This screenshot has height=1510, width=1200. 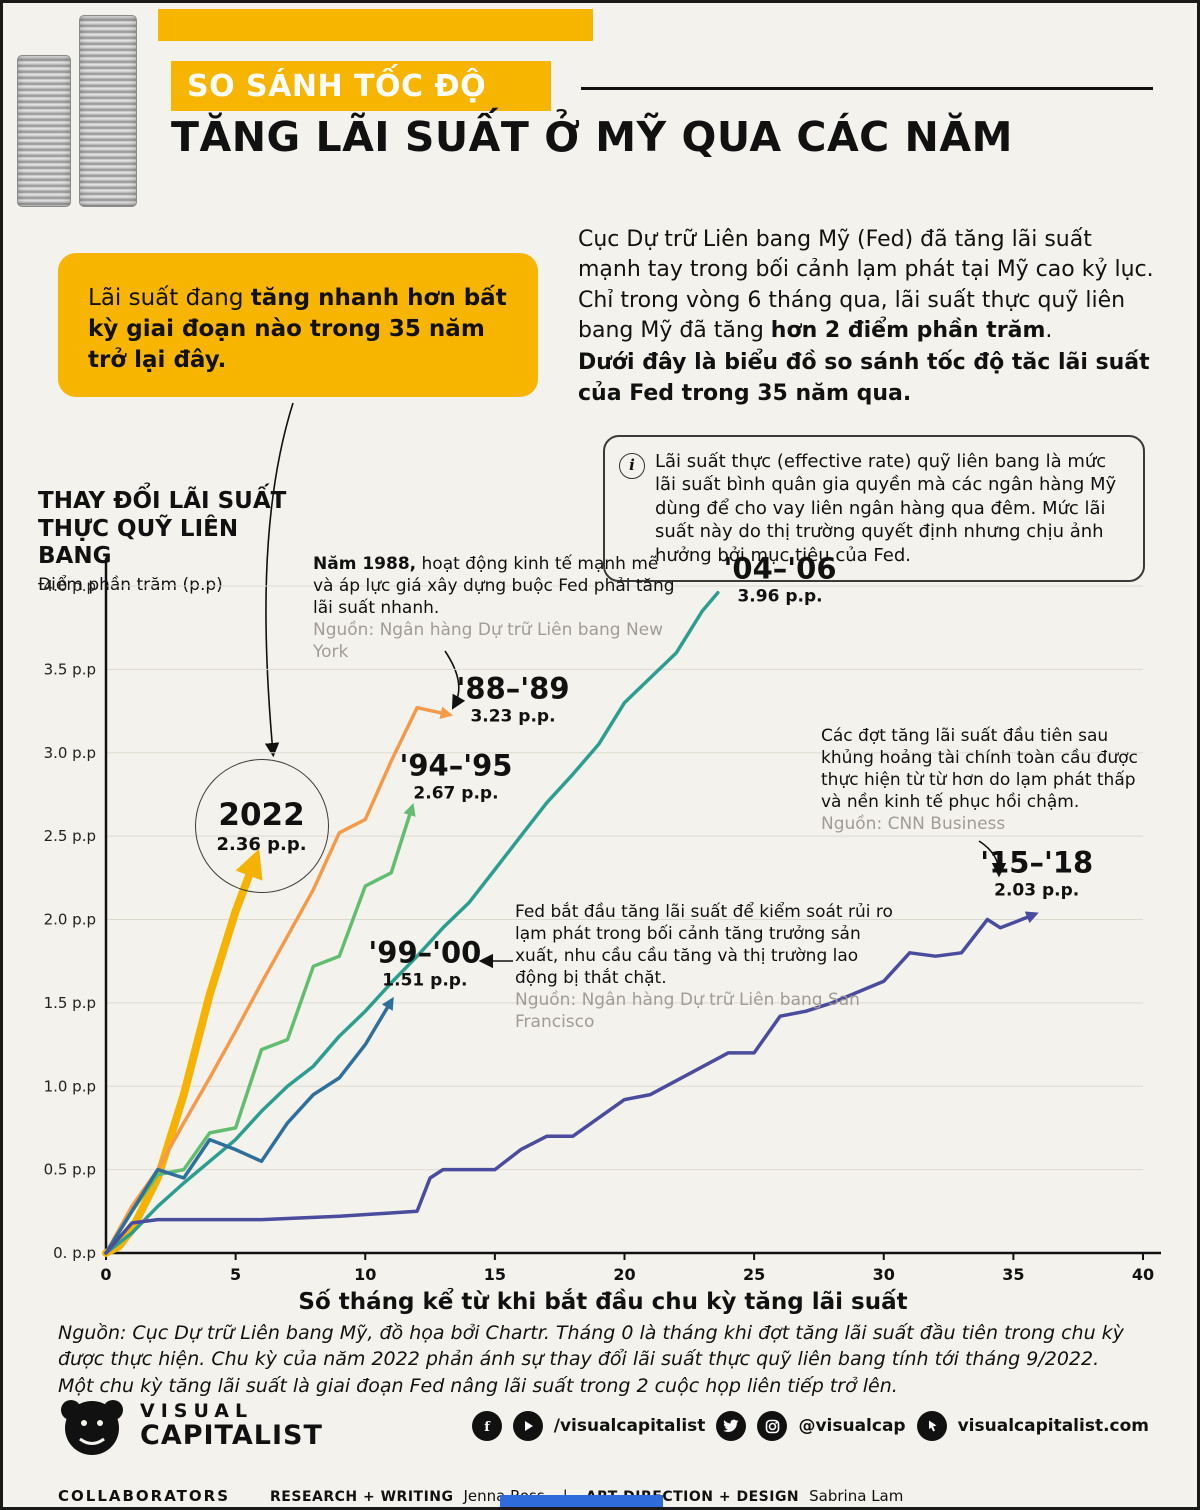 What do you see at coordinates (235, 1274) in the screenshot?
I see `svg-text: 5` at bounding box center [235, 1274].